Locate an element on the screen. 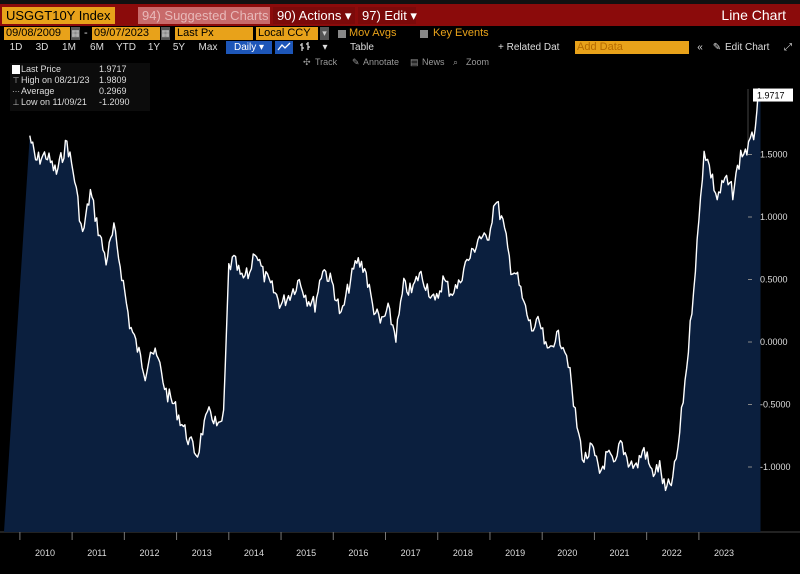  expand-icon: ⤢ is located at coordinates (788, 47).